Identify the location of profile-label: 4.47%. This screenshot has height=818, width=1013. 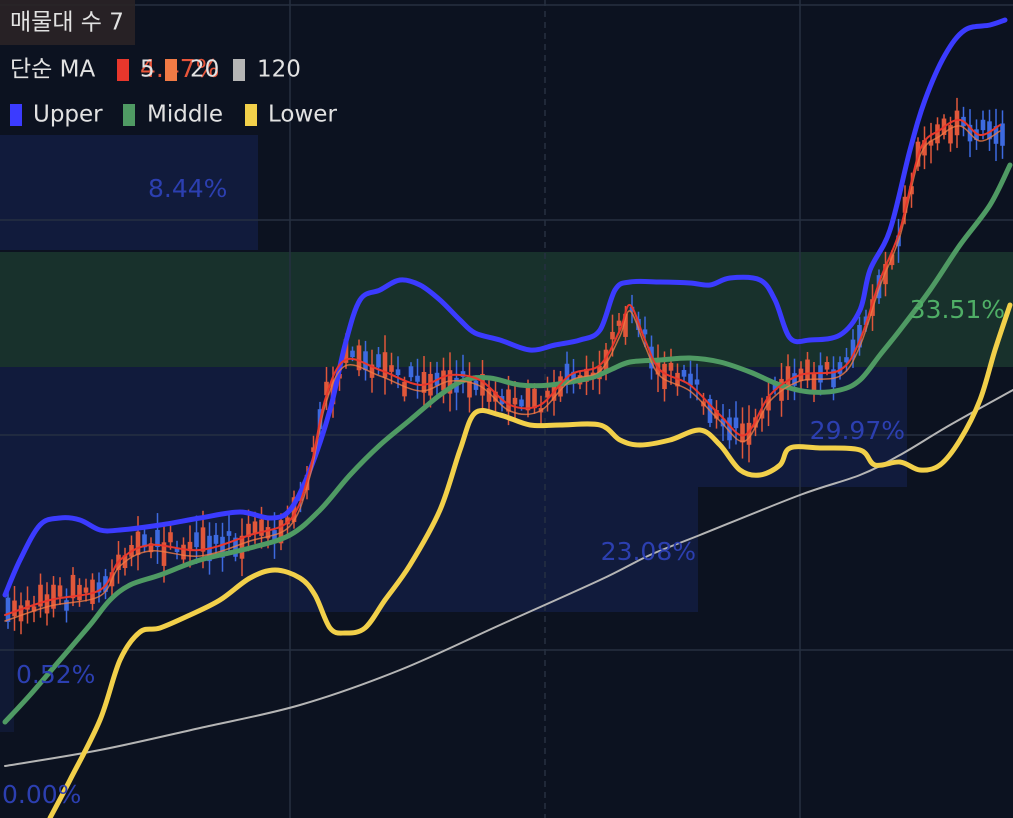
(179, 68).